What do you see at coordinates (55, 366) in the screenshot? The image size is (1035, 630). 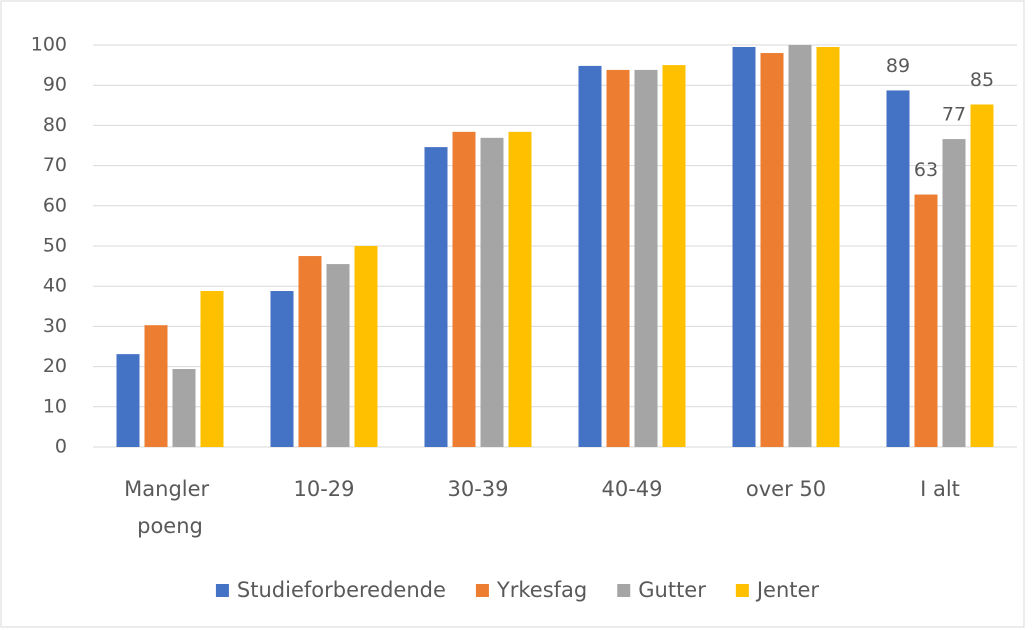 I see `y-tick-label: 20` at bounding box center [55, 366].